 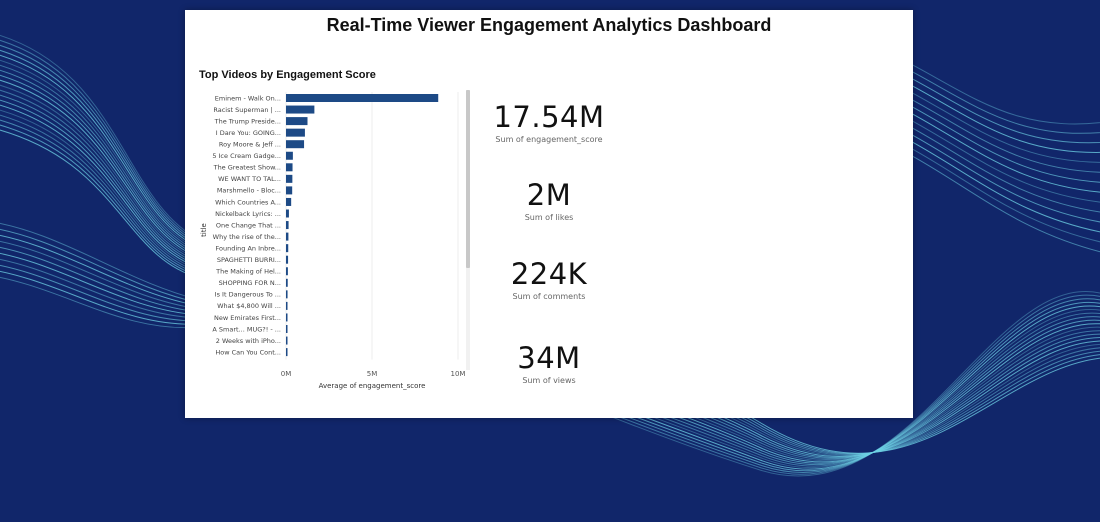 I want to click on kpi-card-likes: 2M Sum of likes, so click(x=549, y=200).